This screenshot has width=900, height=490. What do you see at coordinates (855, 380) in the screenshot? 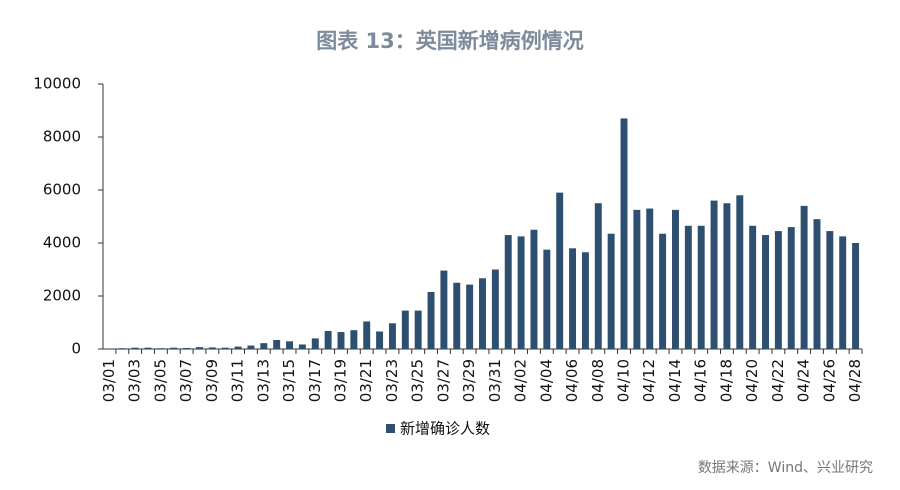
I see `x-tick-label: 04/28` at bounding box center [855, 380].